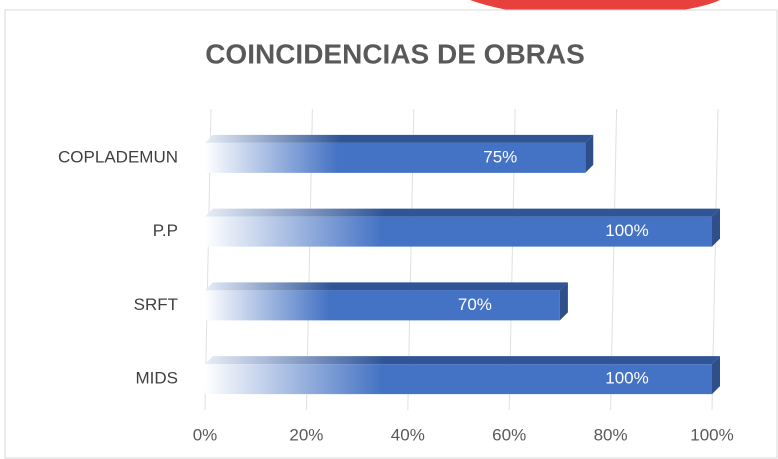  What do you see at coordinates (156, 304) in the screenshot?
I see `y-tick-label: SRFT` at bounding box center [156, 304].